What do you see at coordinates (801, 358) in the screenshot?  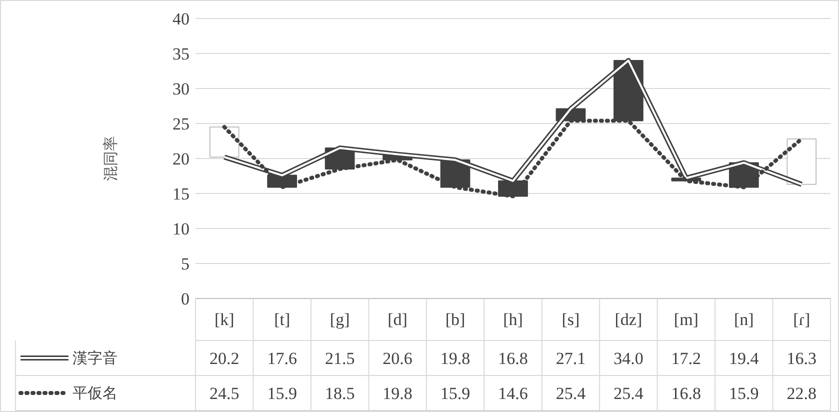 I see `data-label: 16.3` at bounding box center [801, 358].